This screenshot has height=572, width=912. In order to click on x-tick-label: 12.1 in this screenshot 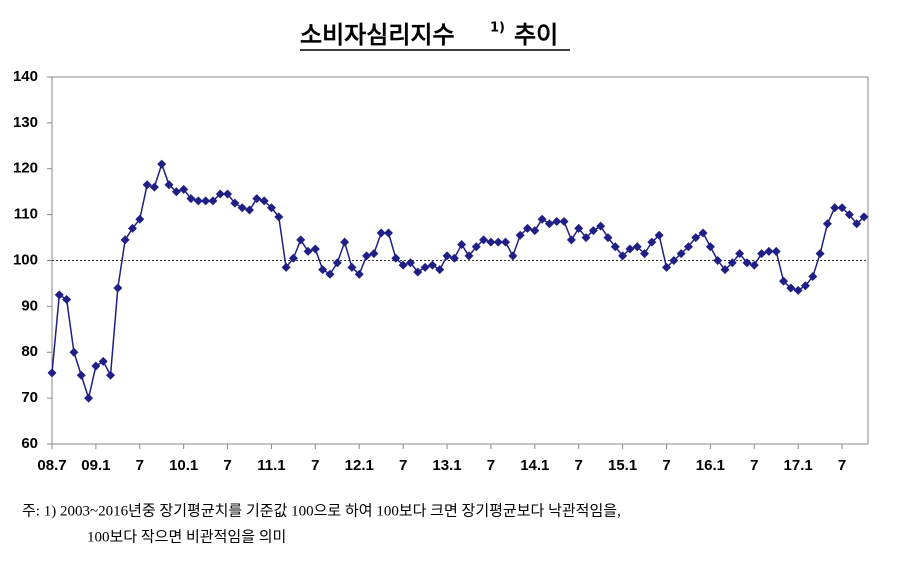, I will do `click(359, 465)`.